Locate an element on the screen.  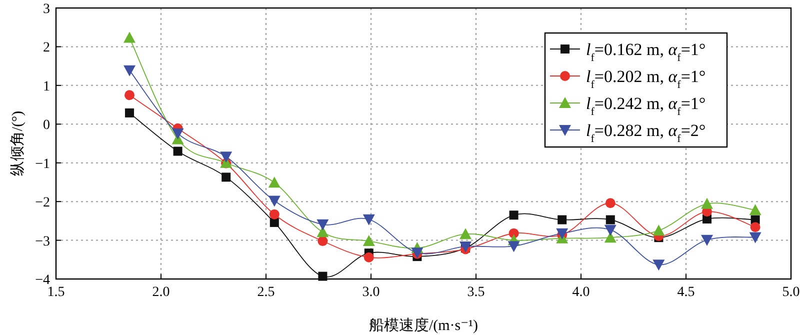
y-tick-label: 1 is located at coordinates (46, 86).